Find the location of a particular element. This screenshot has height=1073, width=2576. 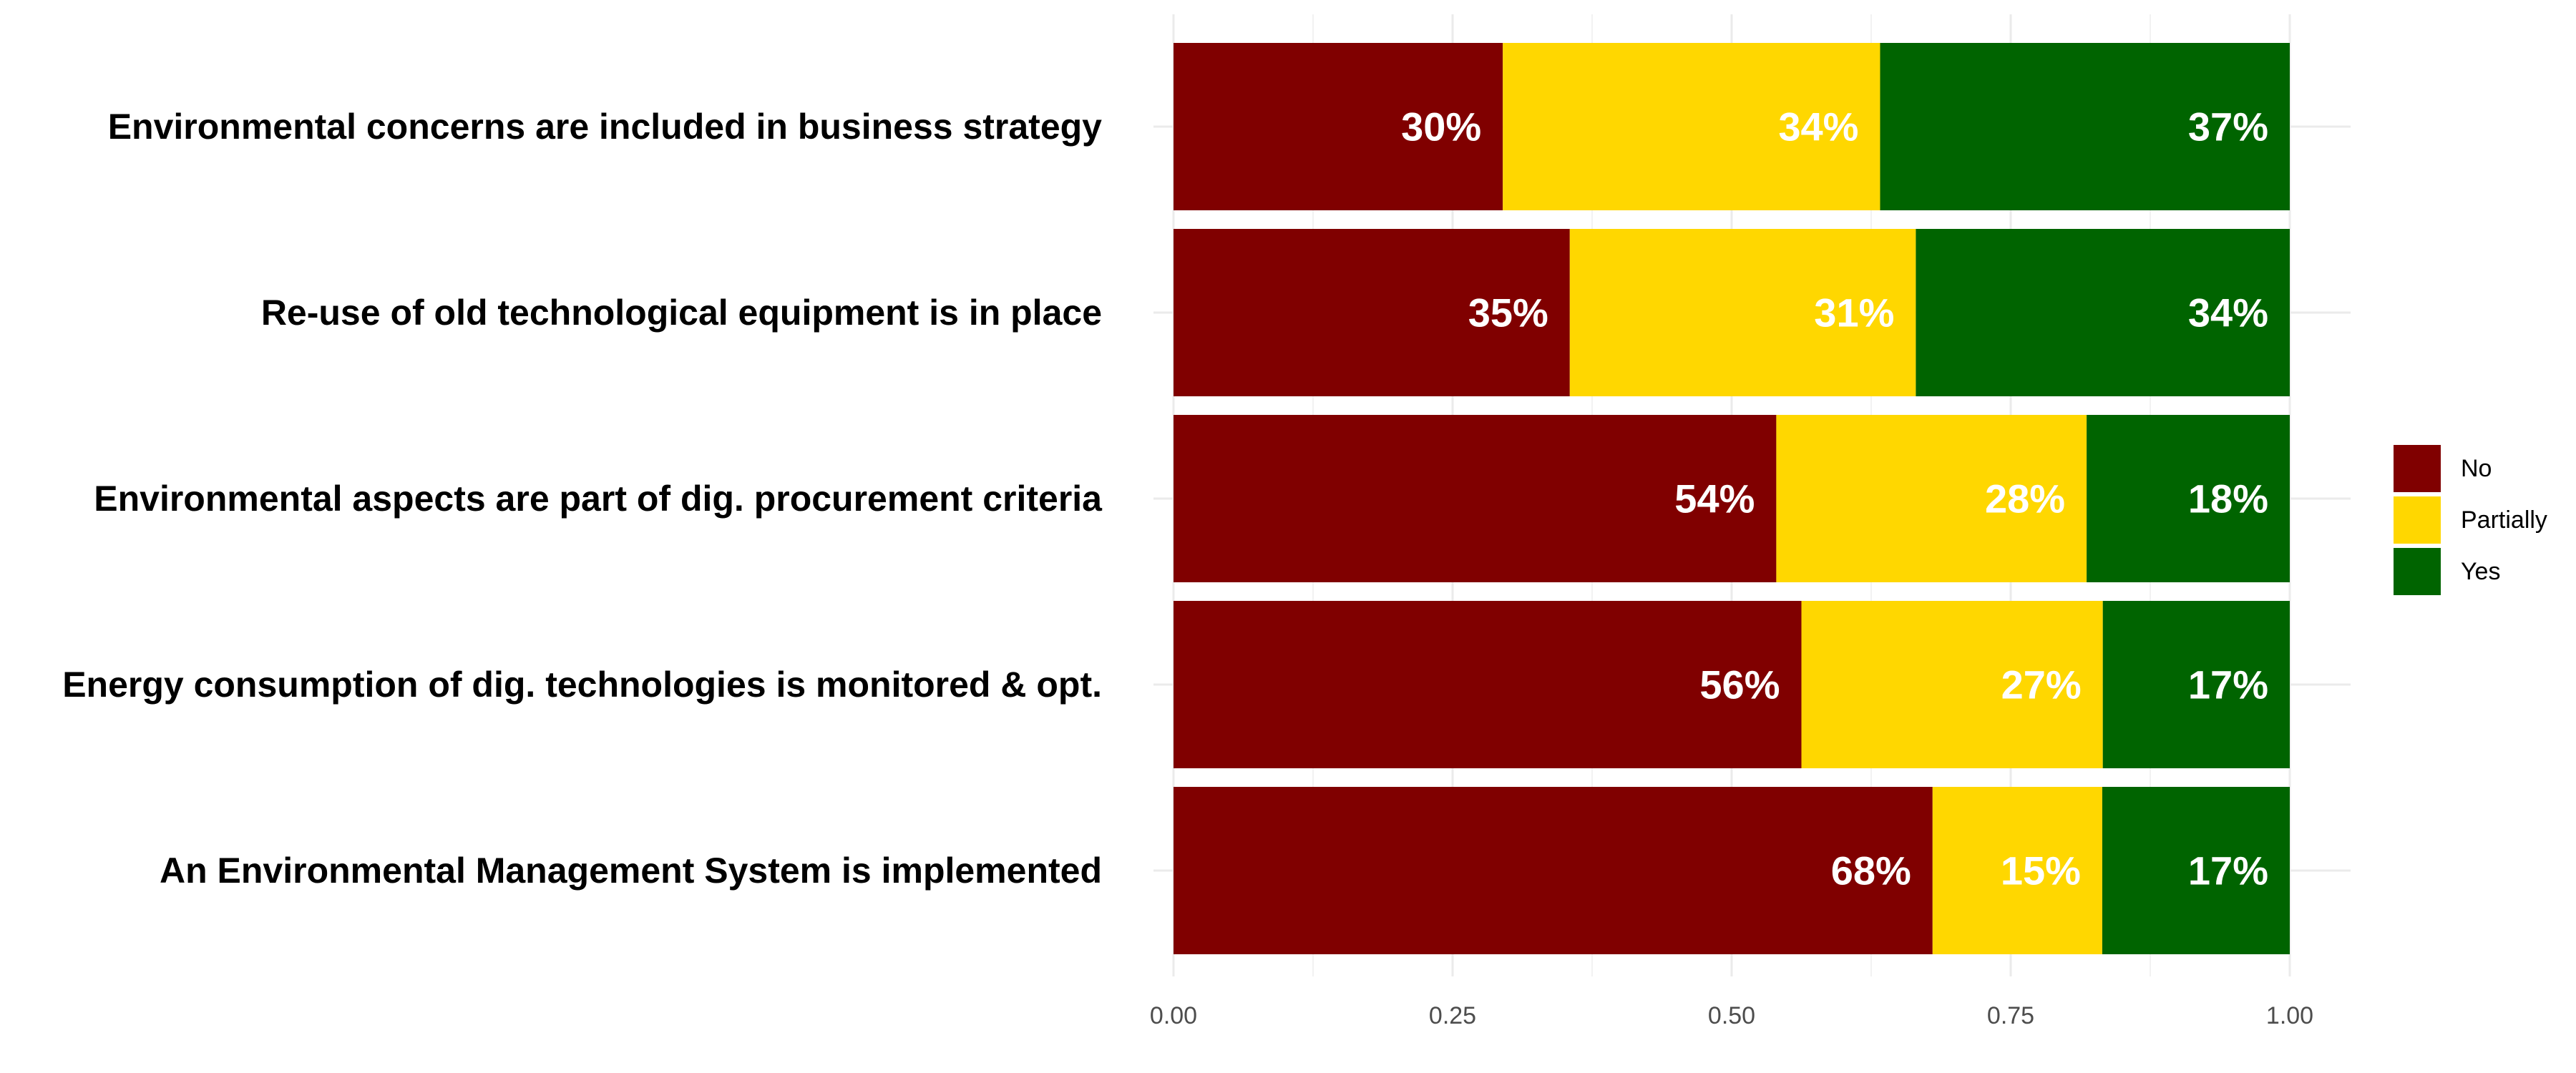

legend-label: Yes is located at coordinates (2480, 571).